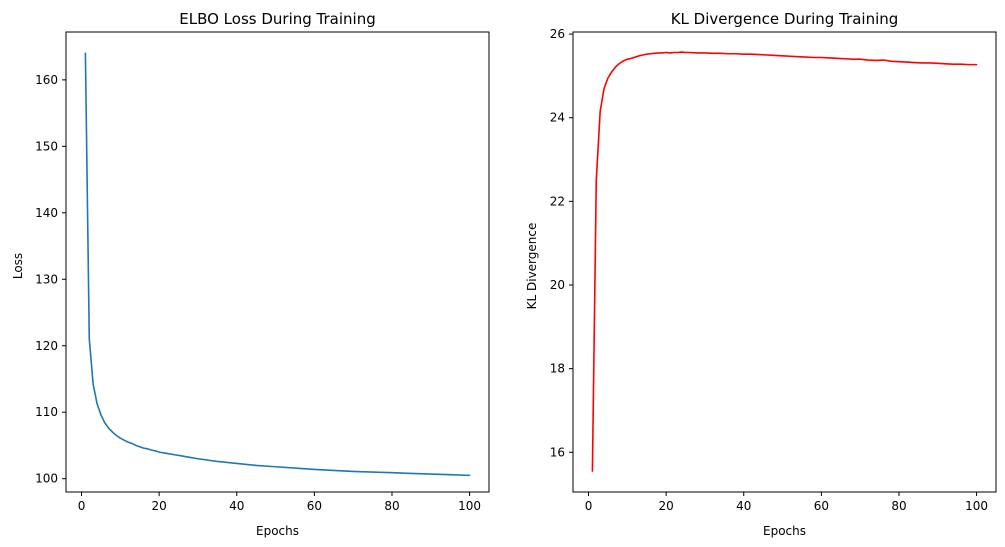  What do you see at coordinates (557, 452) in the screenshot?
I see `y-tick-label: 16` at bounding box center [557, 452].